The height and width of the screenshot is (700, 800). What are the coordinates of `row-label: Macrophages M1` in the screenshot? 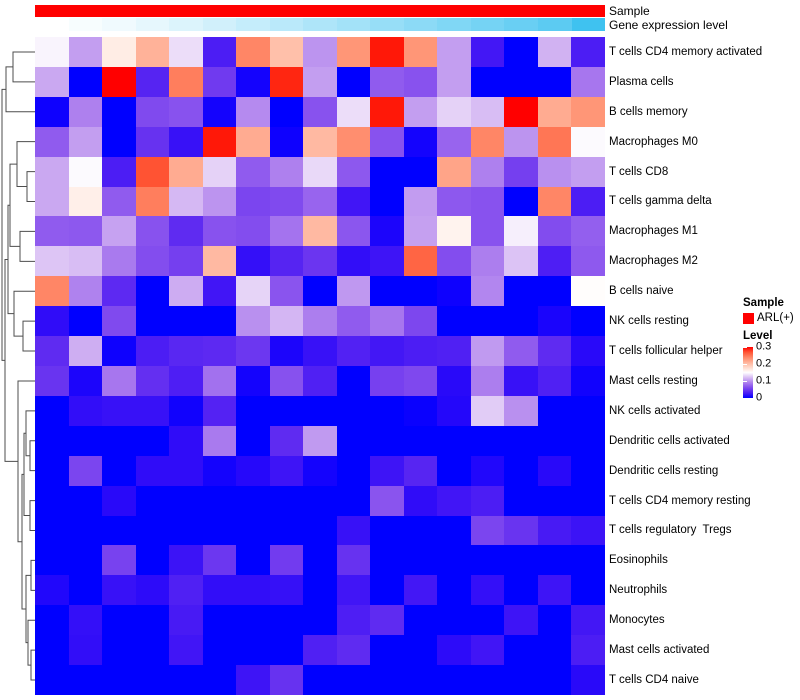 It's located at (653, 231).